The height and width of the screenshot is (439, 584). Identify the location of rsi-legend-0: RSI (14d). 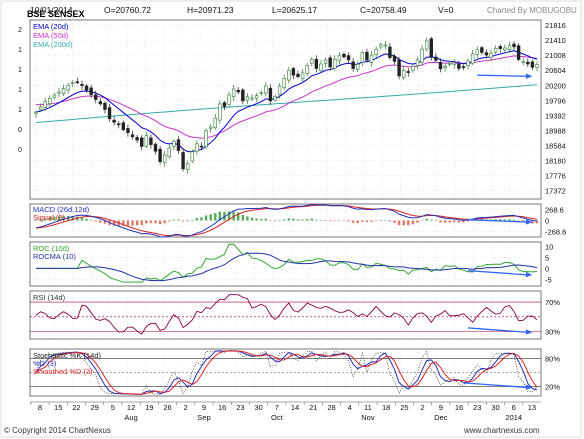
(49, 297).